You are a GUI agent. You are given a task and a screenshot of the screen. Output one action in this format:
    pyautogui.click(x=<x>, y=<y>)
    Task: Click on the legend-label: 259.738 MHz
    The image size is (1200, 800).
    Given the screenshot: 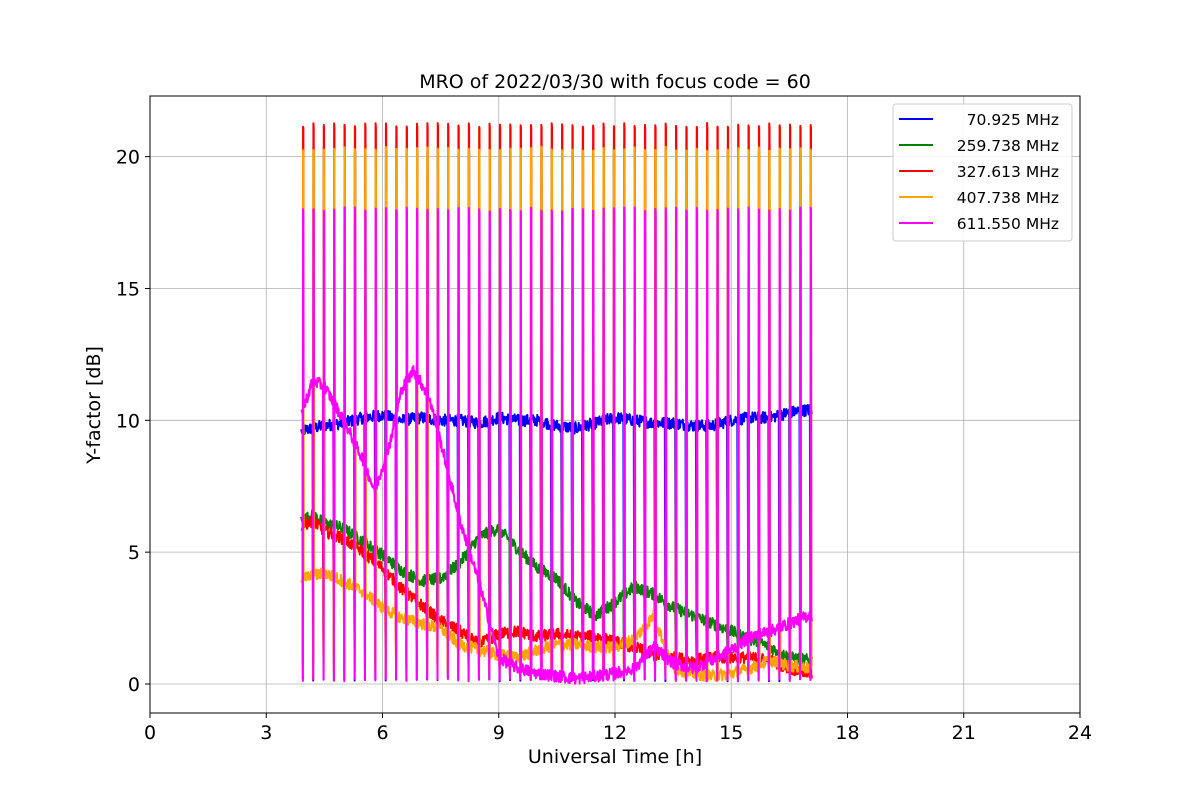 What is the action you would take?
    pyautogui.click(x=1008, y=146)
    